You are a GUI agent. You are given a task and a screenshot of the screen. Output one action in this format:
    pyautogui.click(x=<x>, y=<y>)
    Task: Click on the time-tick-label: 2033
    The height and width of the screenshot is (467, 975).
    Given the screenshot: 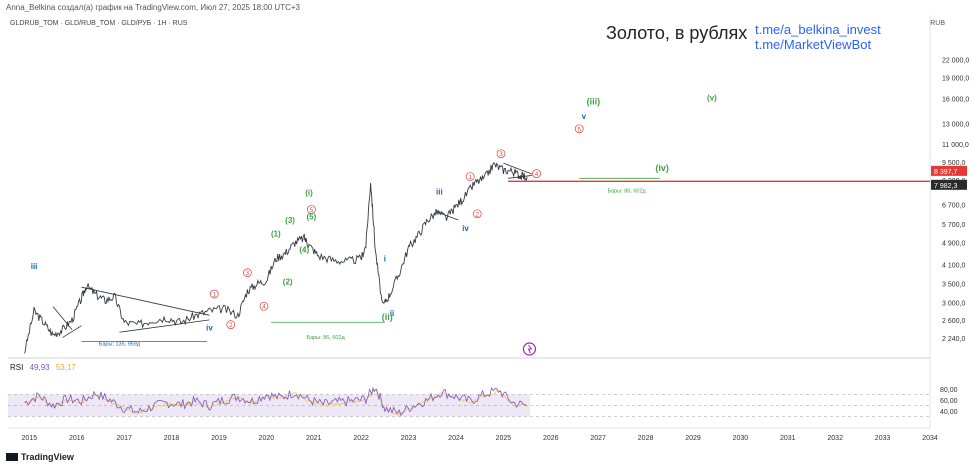 What is the action you would take?
    pyautogui.click(x=883, y=438)
    